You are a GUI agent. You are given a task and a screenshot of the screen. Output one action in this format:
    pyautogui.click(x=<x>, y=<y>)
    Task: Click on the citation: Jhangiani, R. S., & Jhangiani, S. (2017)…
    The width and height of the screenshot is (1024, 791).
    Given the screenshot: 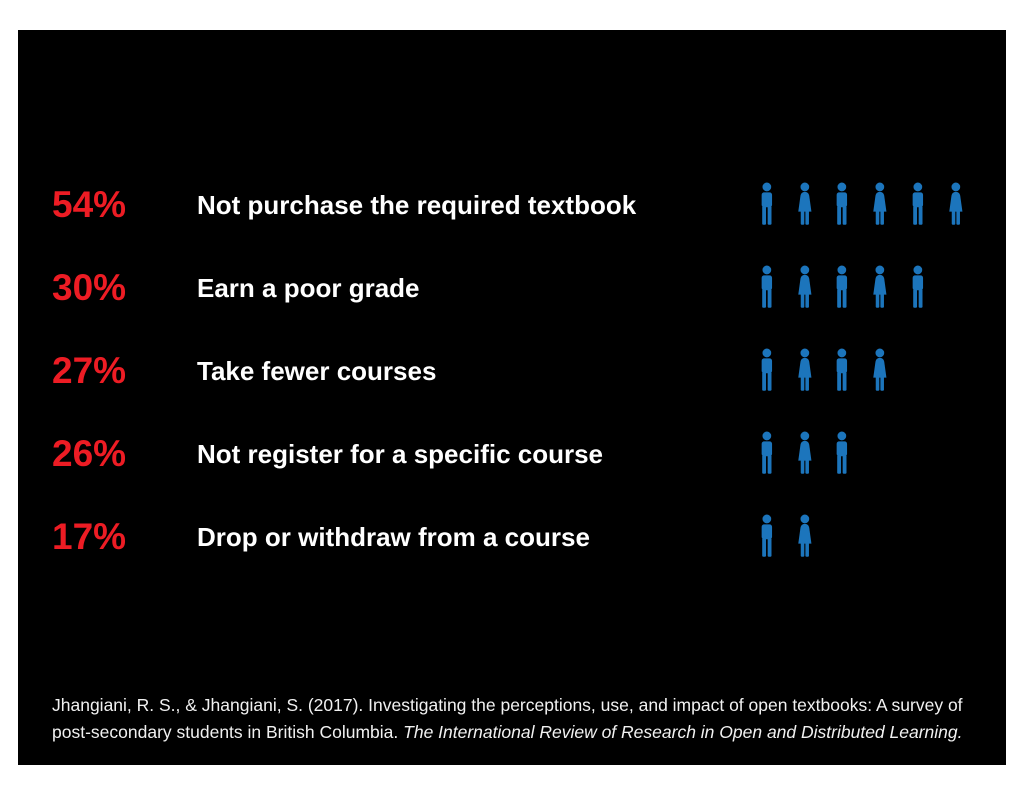 What is the action you would take?
    pyautogui.click(x=508, y=719)
    